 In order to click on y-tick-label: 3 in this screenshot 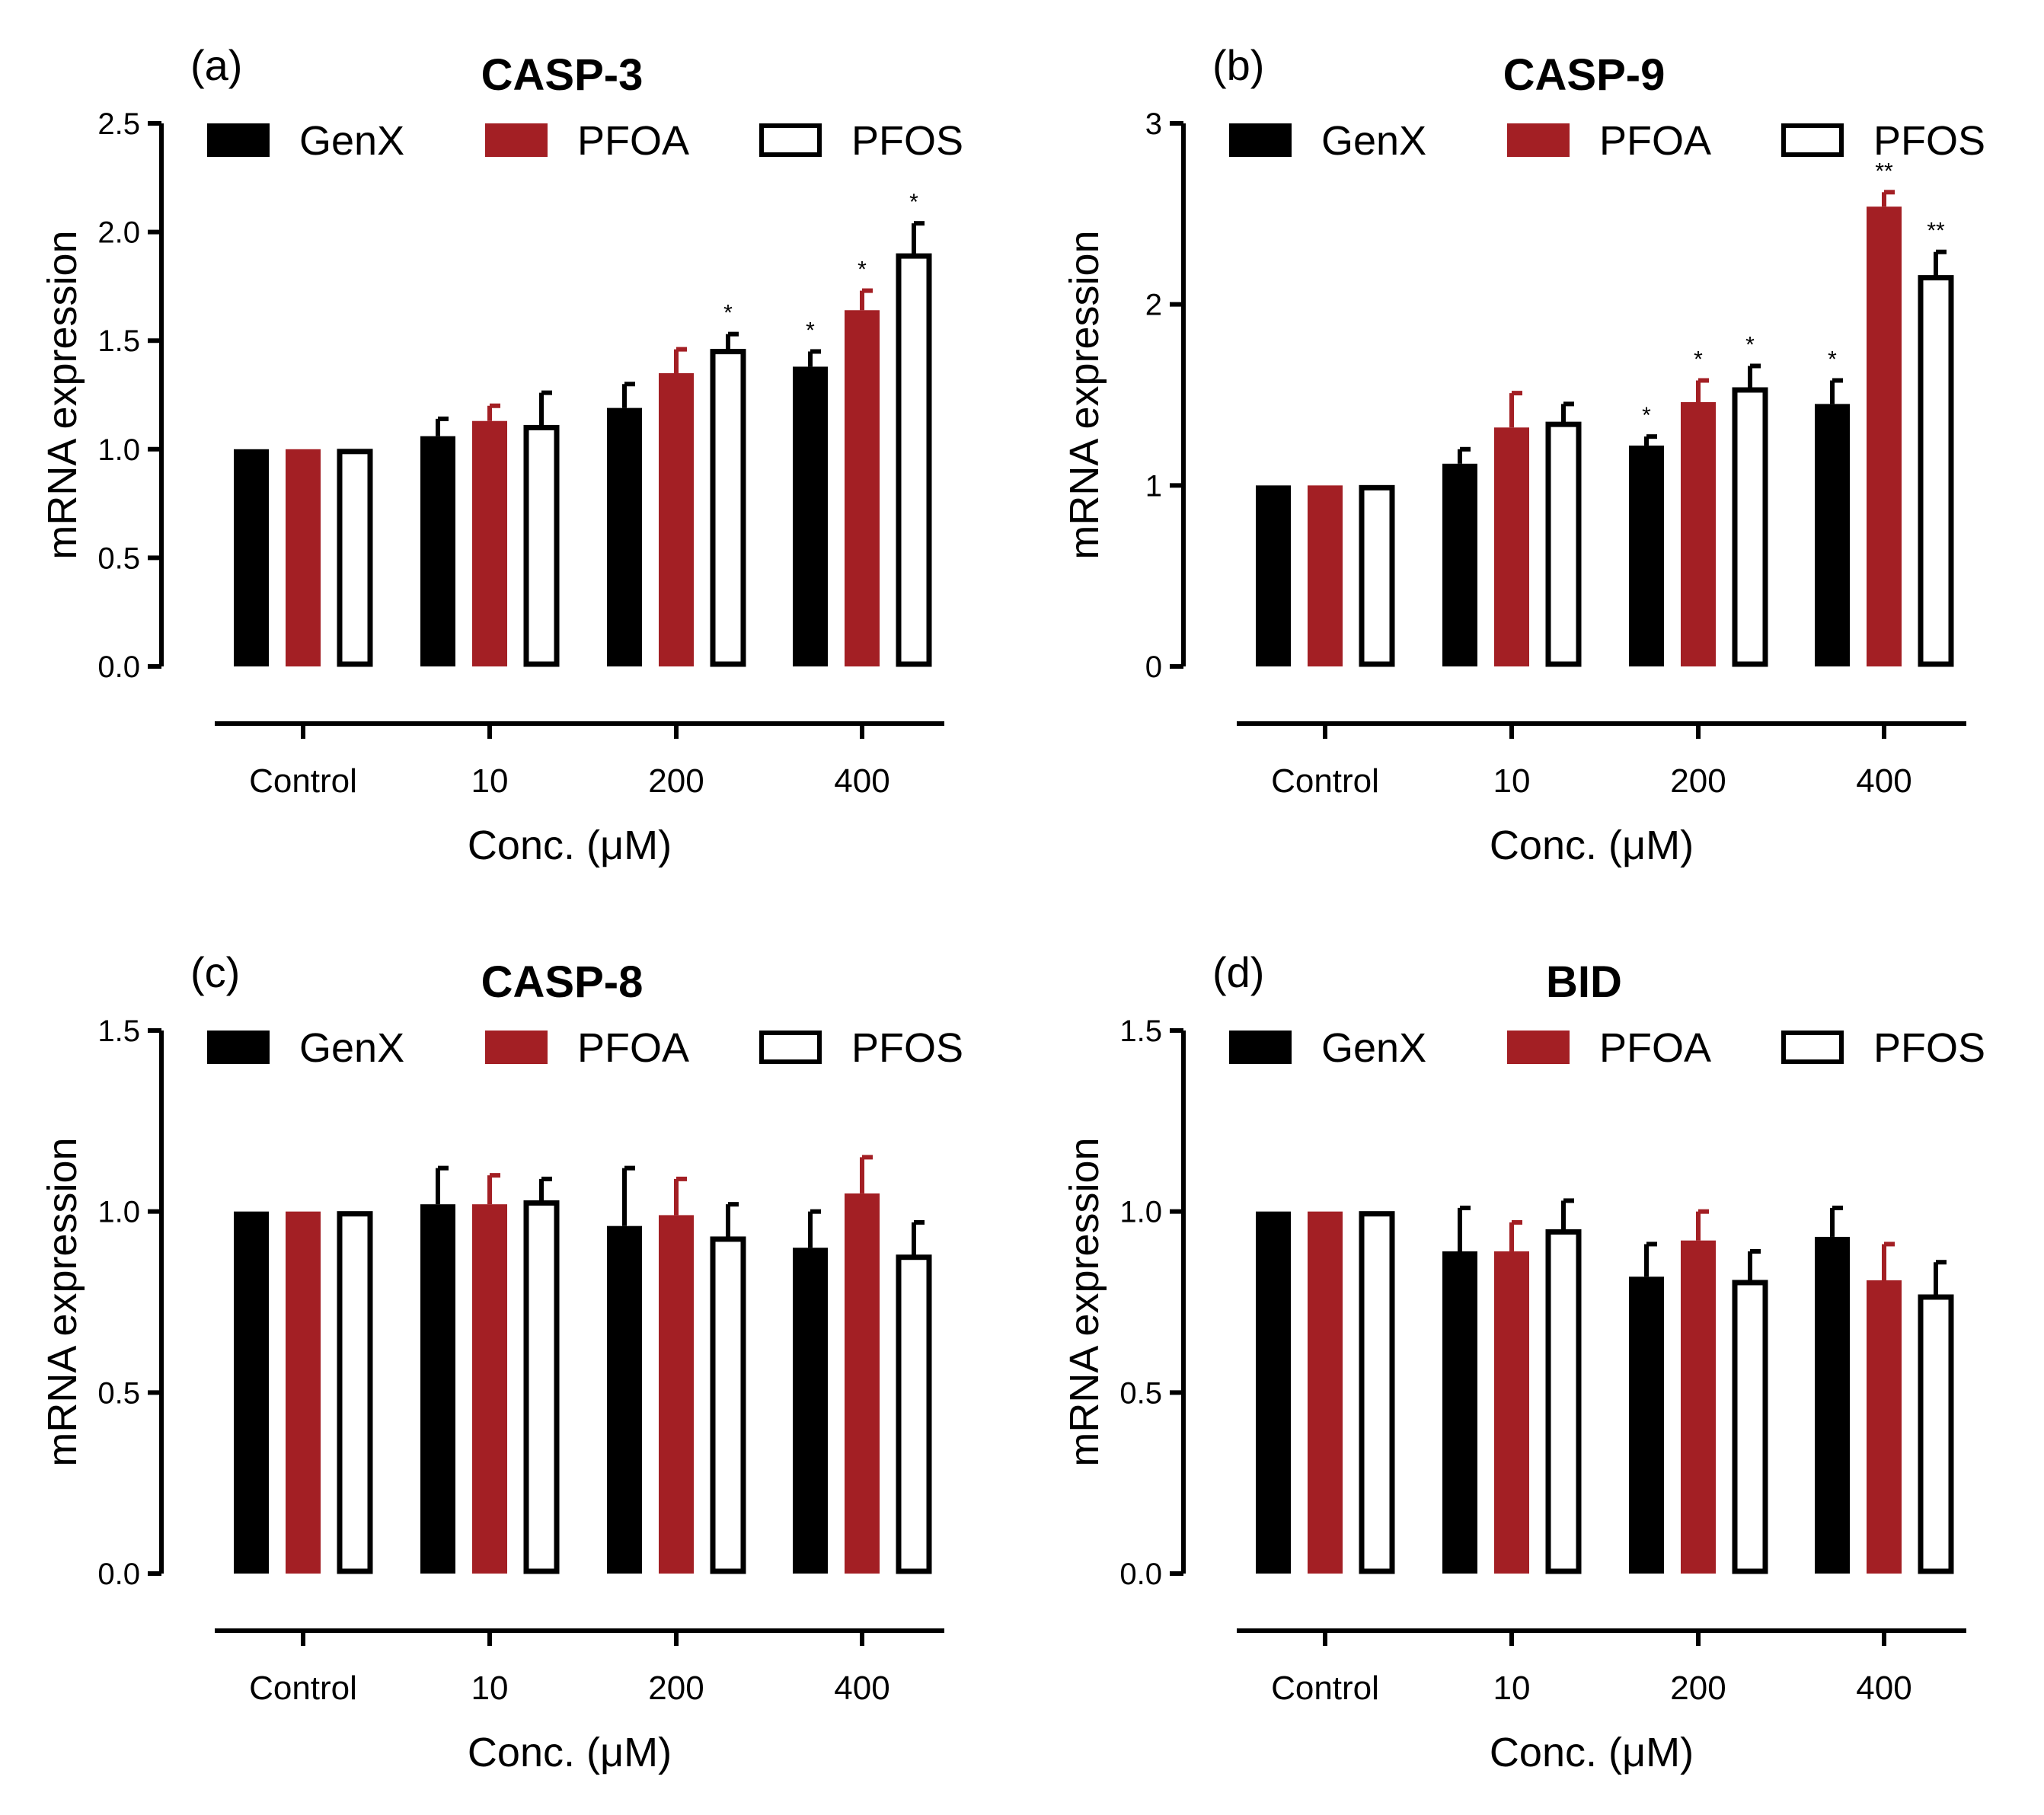, I will do `click(1153, 124)`.